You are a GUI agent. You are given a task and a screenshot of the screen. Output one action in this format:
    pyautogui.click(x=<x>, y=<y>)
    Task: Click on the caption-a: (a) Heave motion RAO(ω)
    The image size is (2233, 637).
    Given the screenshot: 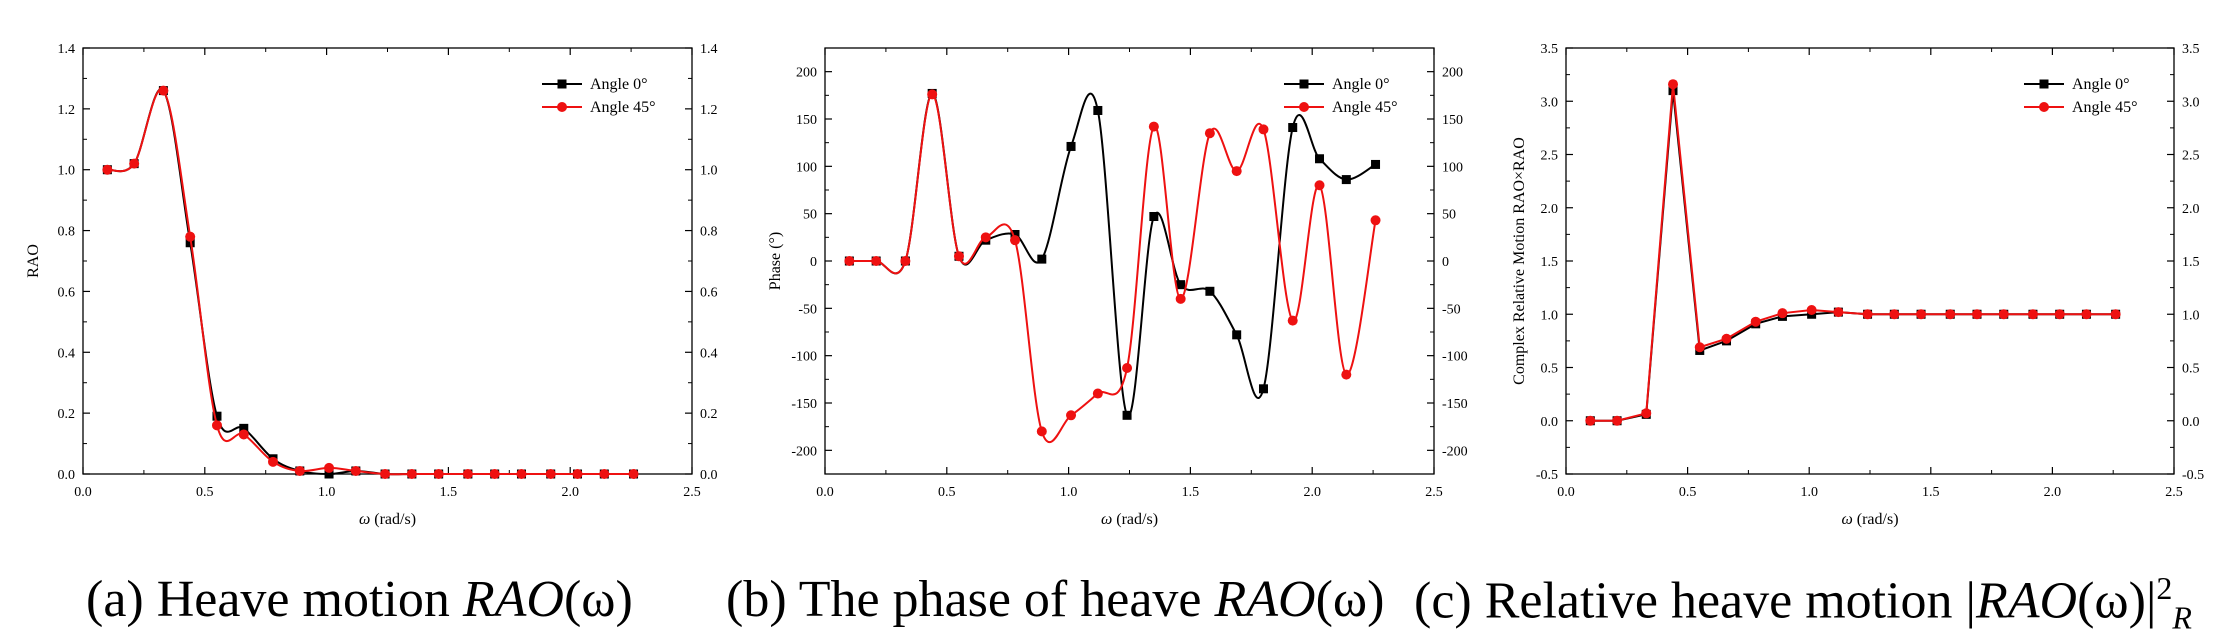 What is the action you would take?
    pyautogui.click(x=359, y=599)
    